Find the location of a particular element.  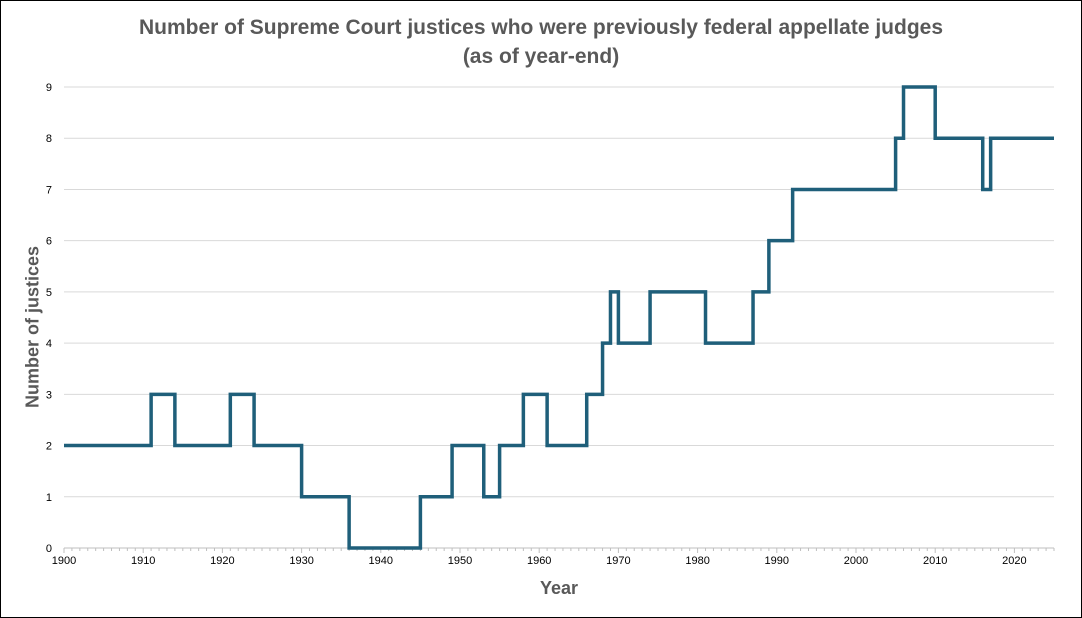

x-tick-label: 1960 is located at coordinates (539, 561).